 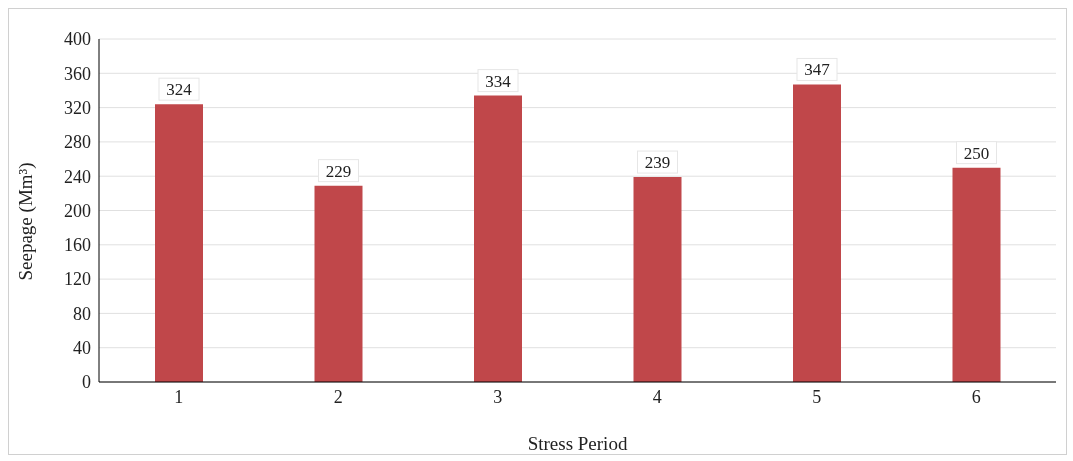 I want to click on x-axis-title: Stress Period, so click(x=577, y=443).